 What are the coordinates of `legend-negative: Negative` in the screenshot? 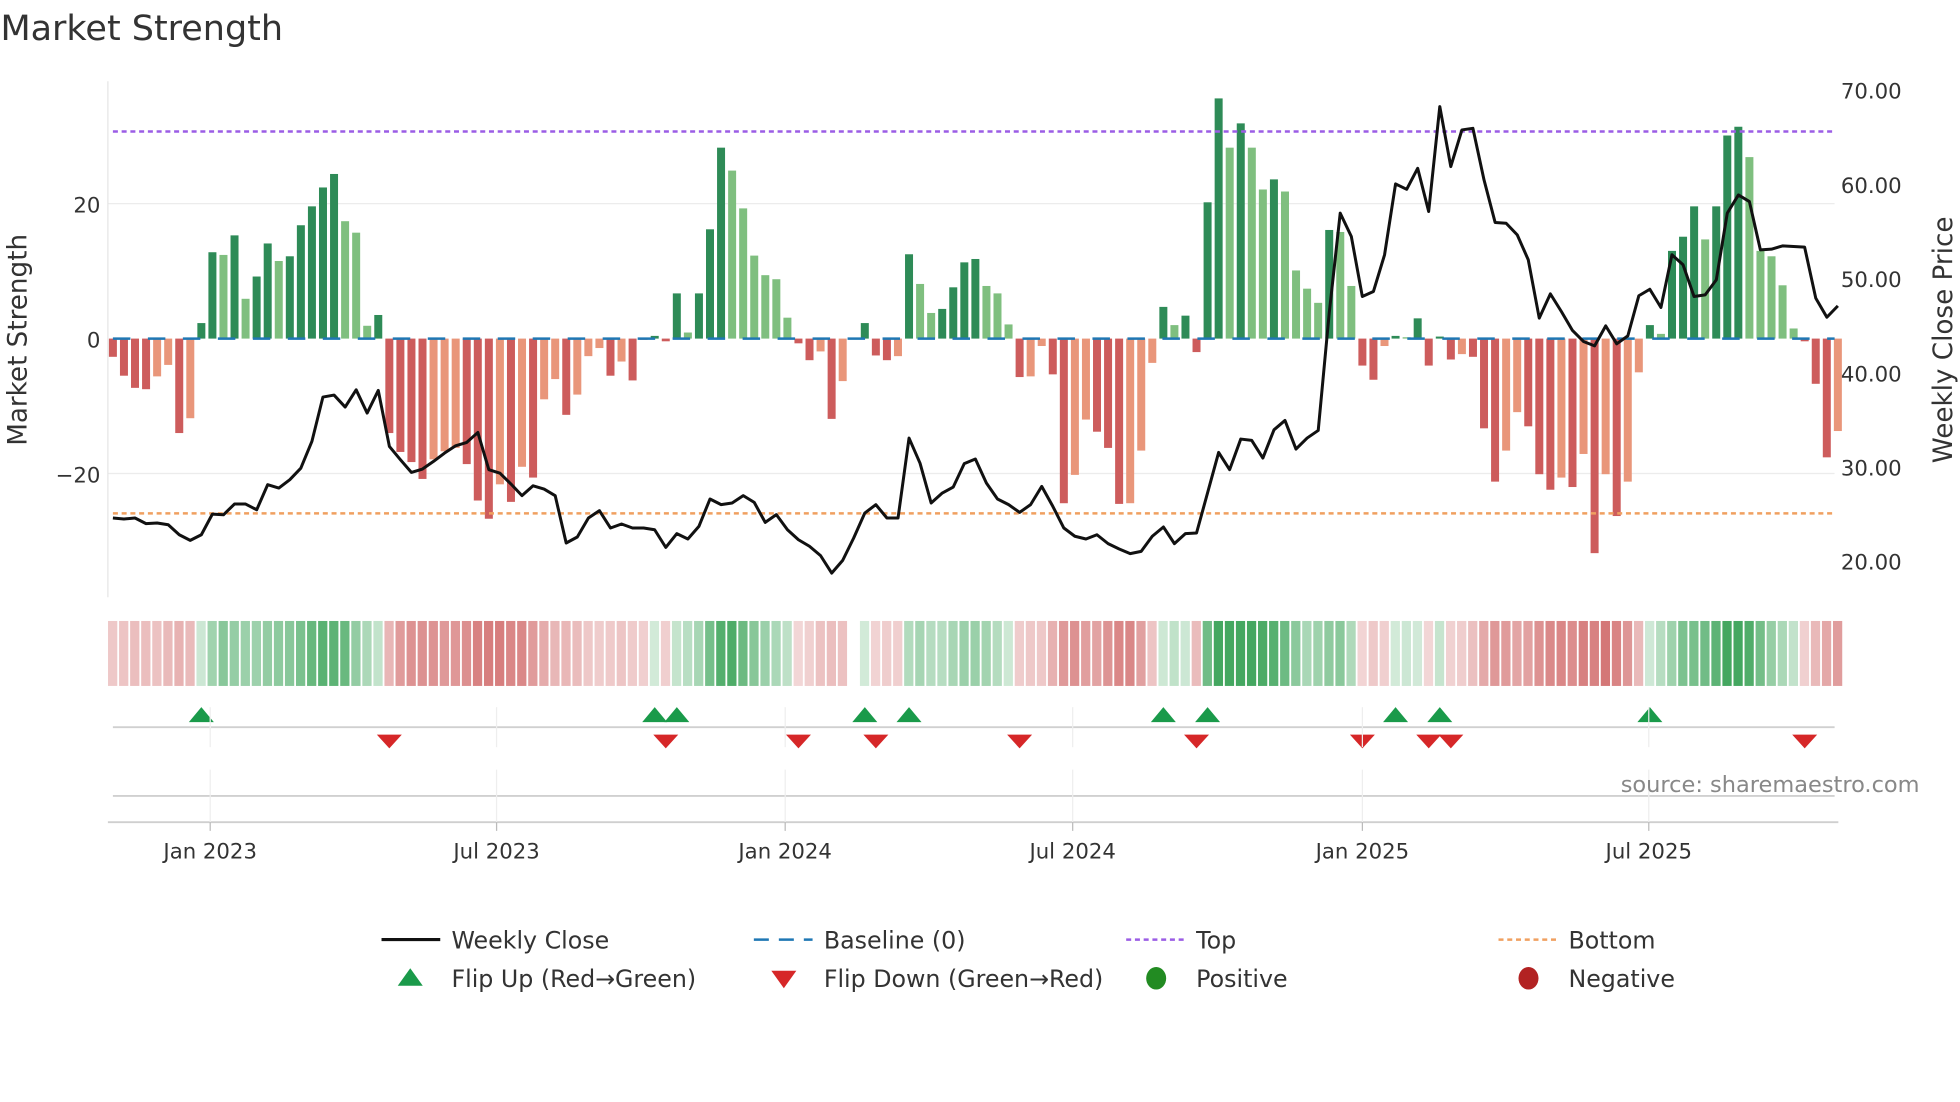 It's located at (1596, 979).